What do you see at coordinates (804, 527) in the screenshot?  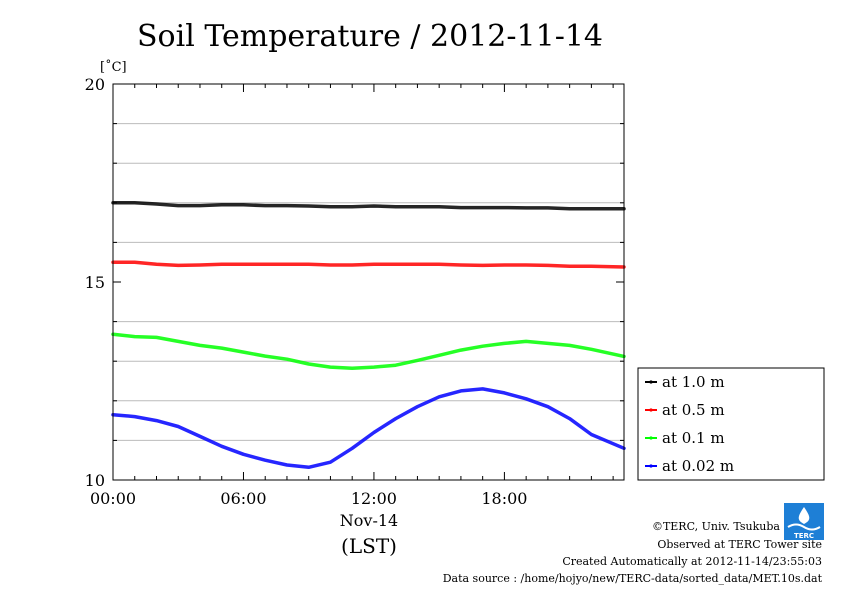 I see `wave-icon` at bounding box center [804, 527].